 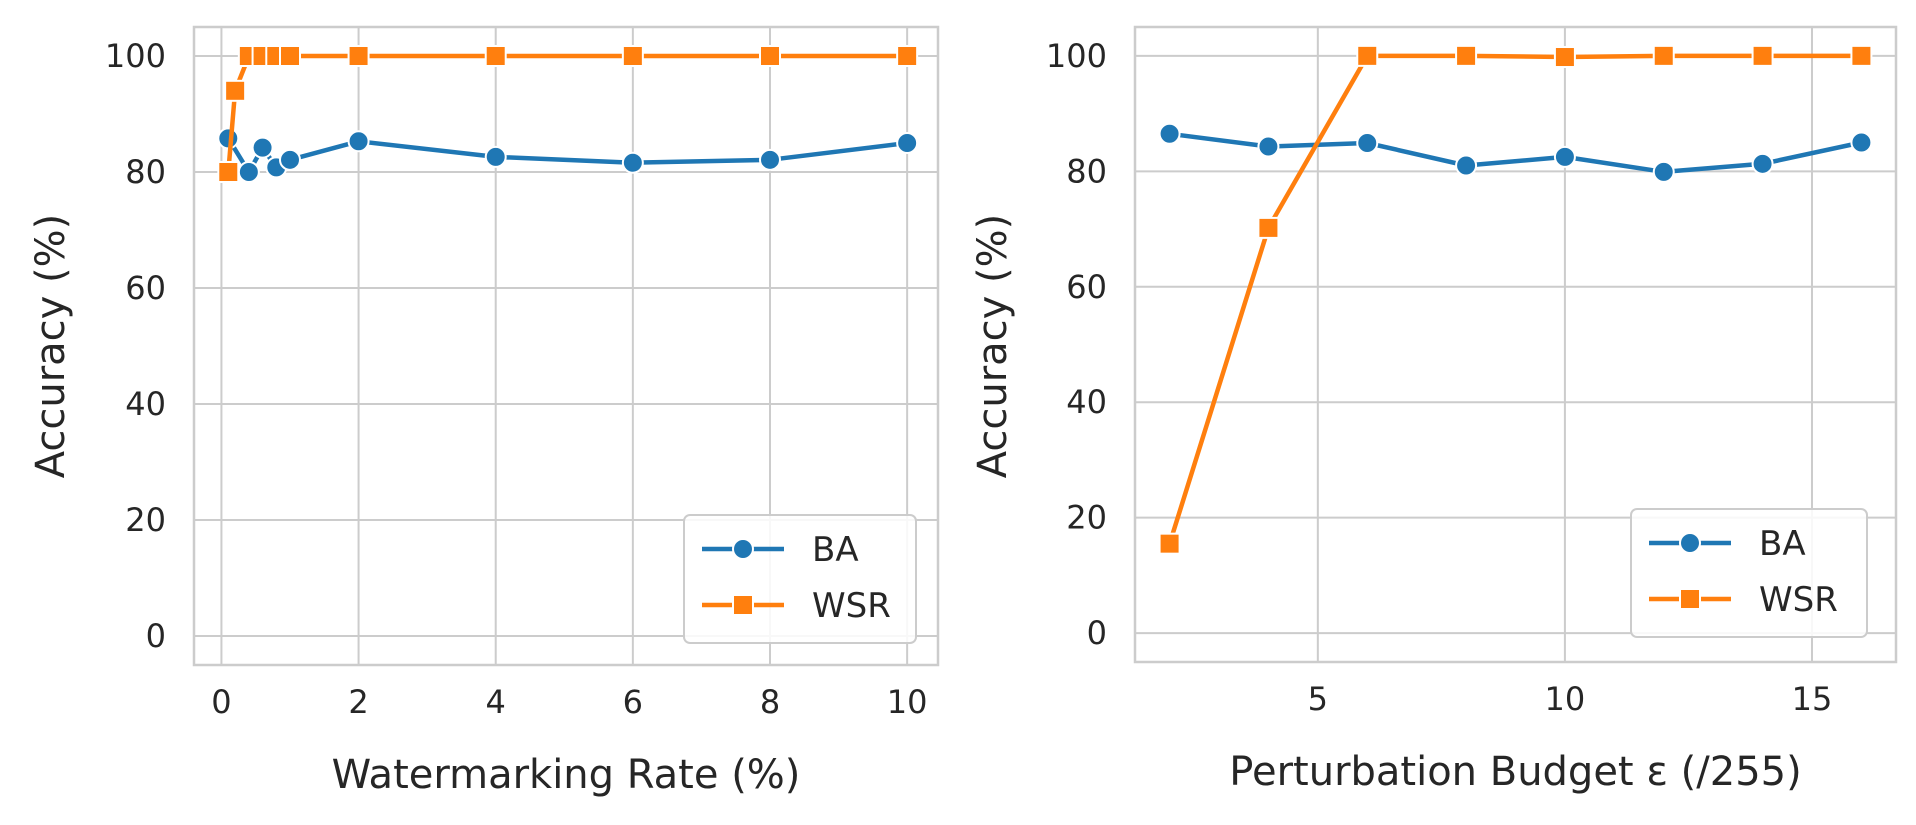 What do you see at coordinates (1515, 772) in the screenshot?
I see `x-axis-label: Perturbation Budget ε (/255)` at bounding box center [1515, 772].